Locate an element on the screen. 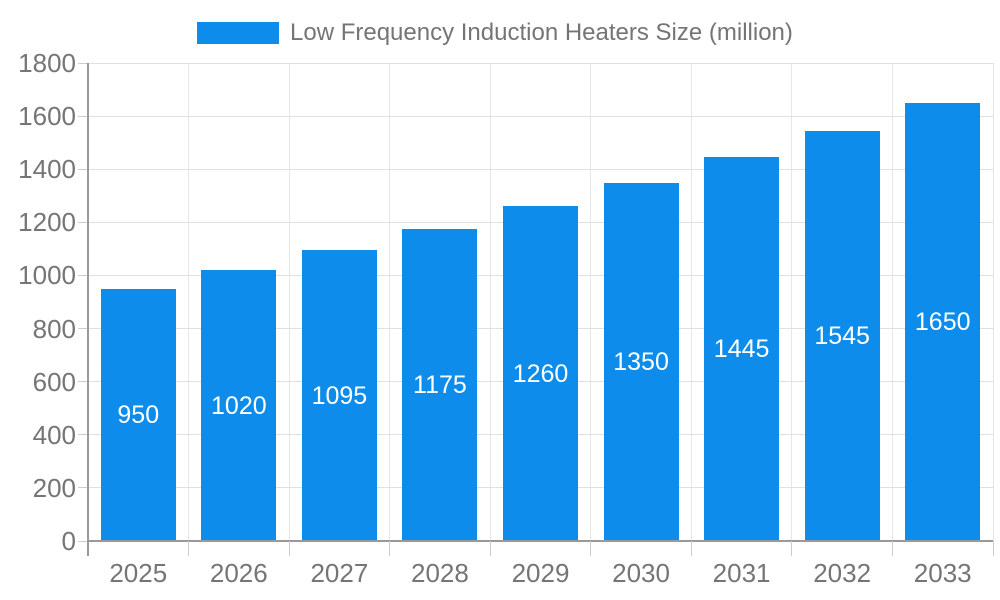  x-tick-label: 2027 is located at coordinates (339, 573).